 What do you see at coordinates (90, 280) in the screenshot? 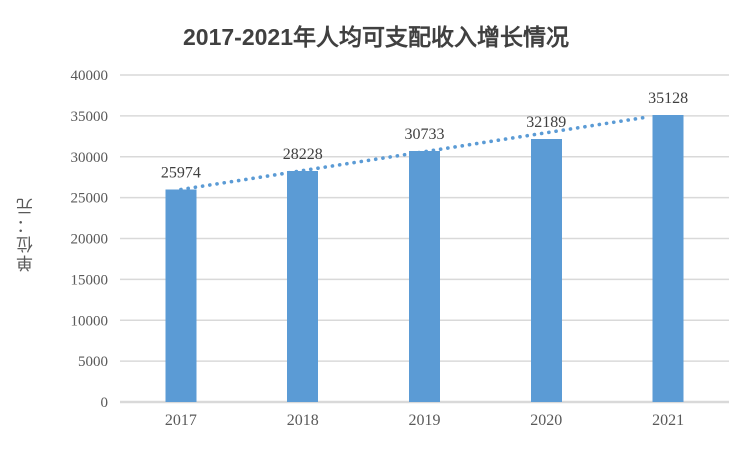
I see `y-tick-label: 15000` at bounding box center [90, 280].